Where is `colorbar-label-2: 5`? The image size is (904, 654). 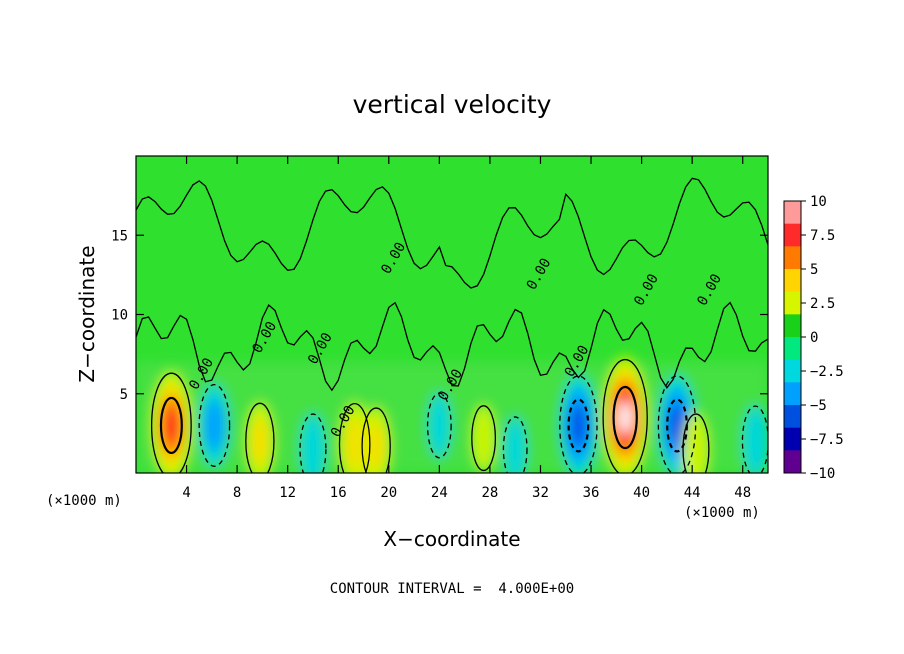
colorbar-label-2: 5 is located at coordinates (814, 270).